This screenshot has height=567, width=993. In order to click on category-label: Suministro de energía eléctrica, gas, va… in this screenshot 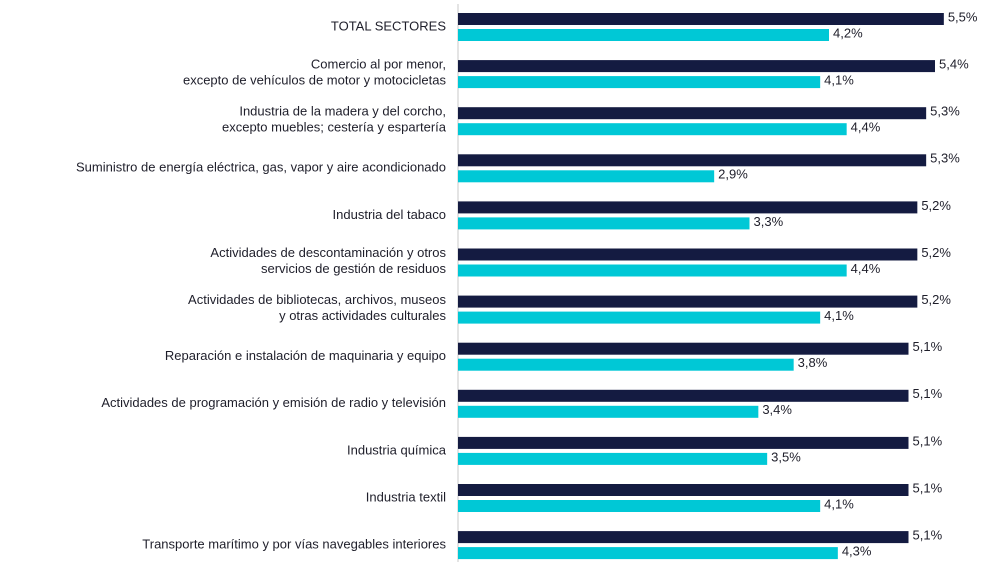, I will do `click(261, 167)`.